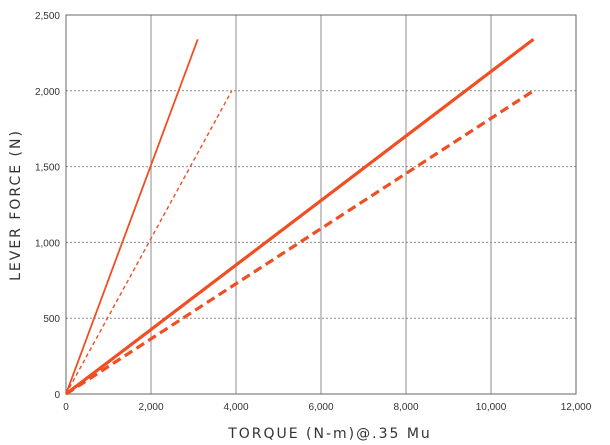  Describe the element at coordinates (150, 407) in the screenshot. I see `x-tick-label: 2,000` at that location.